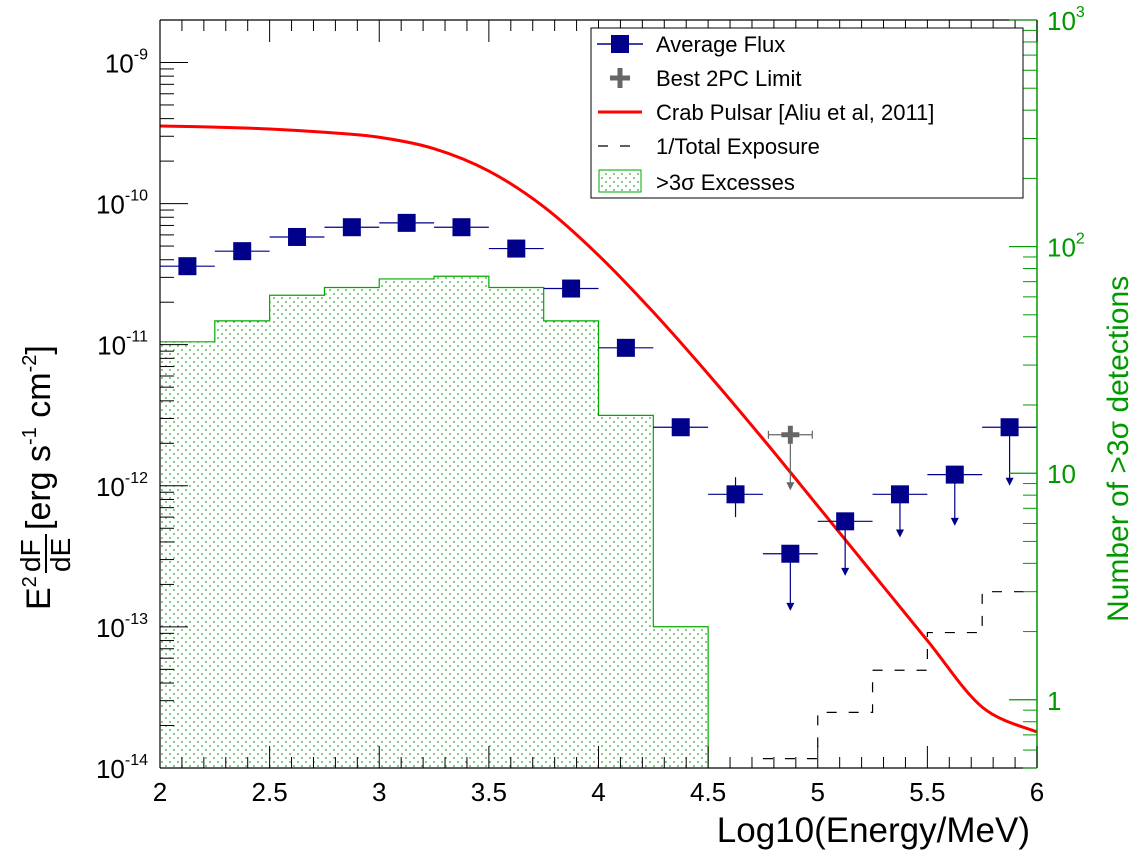 The width and height of the screenshot is (1148, 863). Describe the element at coordinates (489, 792) in the screenshot. I see `x-tick-label: 3.5` at that location.